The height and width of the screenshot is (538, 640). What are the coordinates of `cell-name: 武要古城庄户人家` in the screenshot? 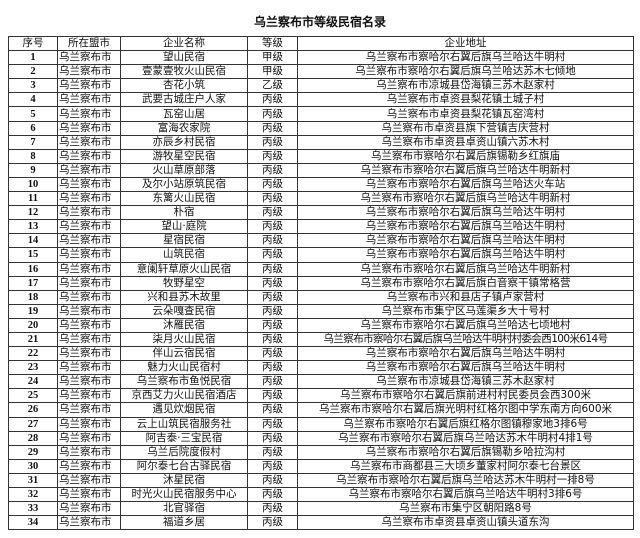 It's located at (184, 100).